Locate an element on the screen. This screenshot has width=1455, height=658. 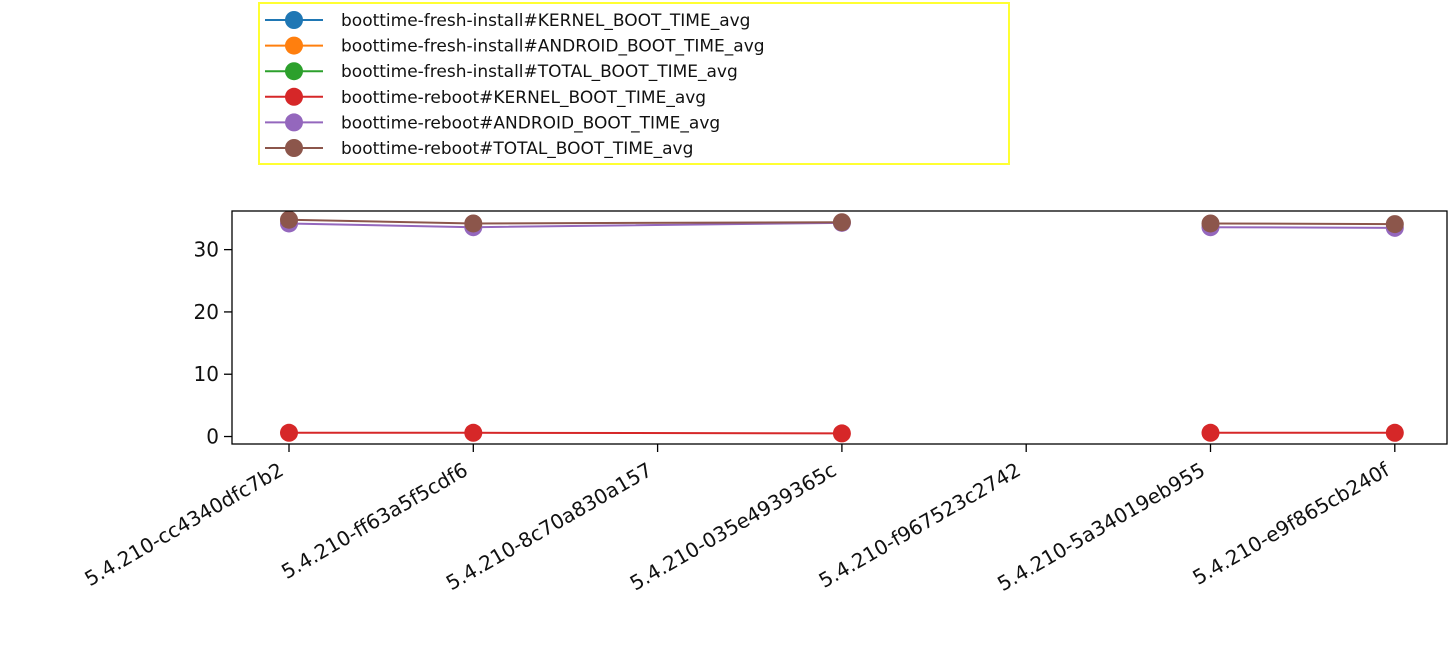
legend-label: boottime-reboot#KERNEL_BOOT_TIME_avg is located at coordinates (523, 98).